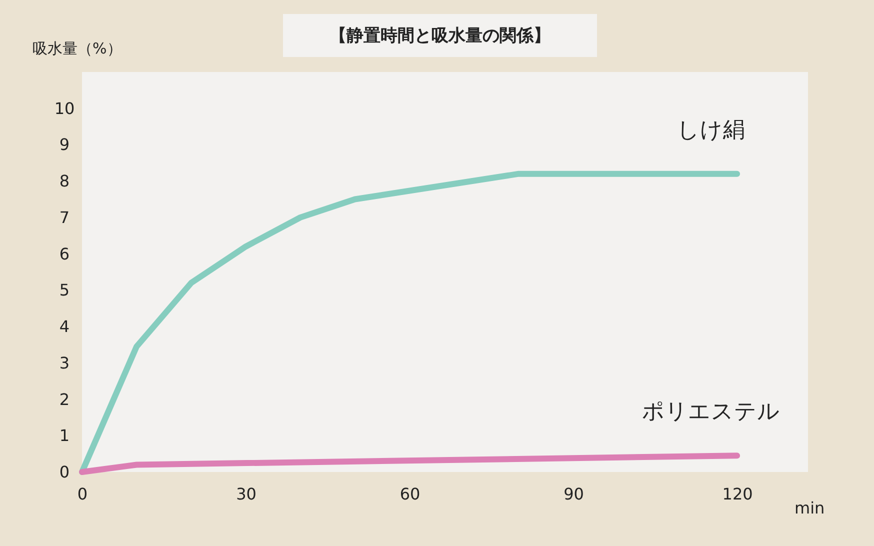 Image resolution: width=874 pixels, height=546 pixels. I want to click on y-tick-label: 9, so click(64, 144).